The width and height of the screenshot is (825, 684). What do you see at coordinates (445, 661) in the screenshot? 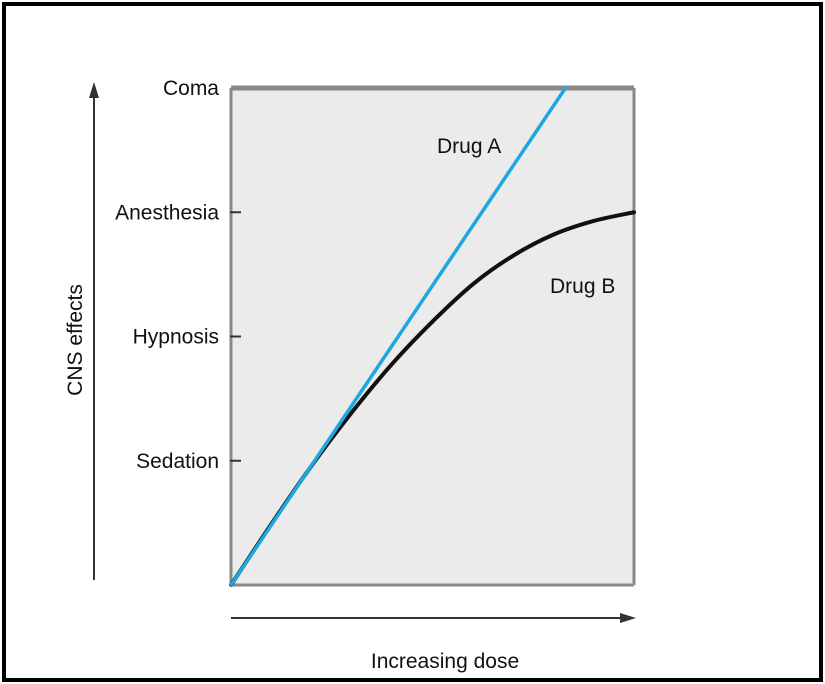
I see `x-axis-title: Increasing dose` at bounding box center [445, 661].